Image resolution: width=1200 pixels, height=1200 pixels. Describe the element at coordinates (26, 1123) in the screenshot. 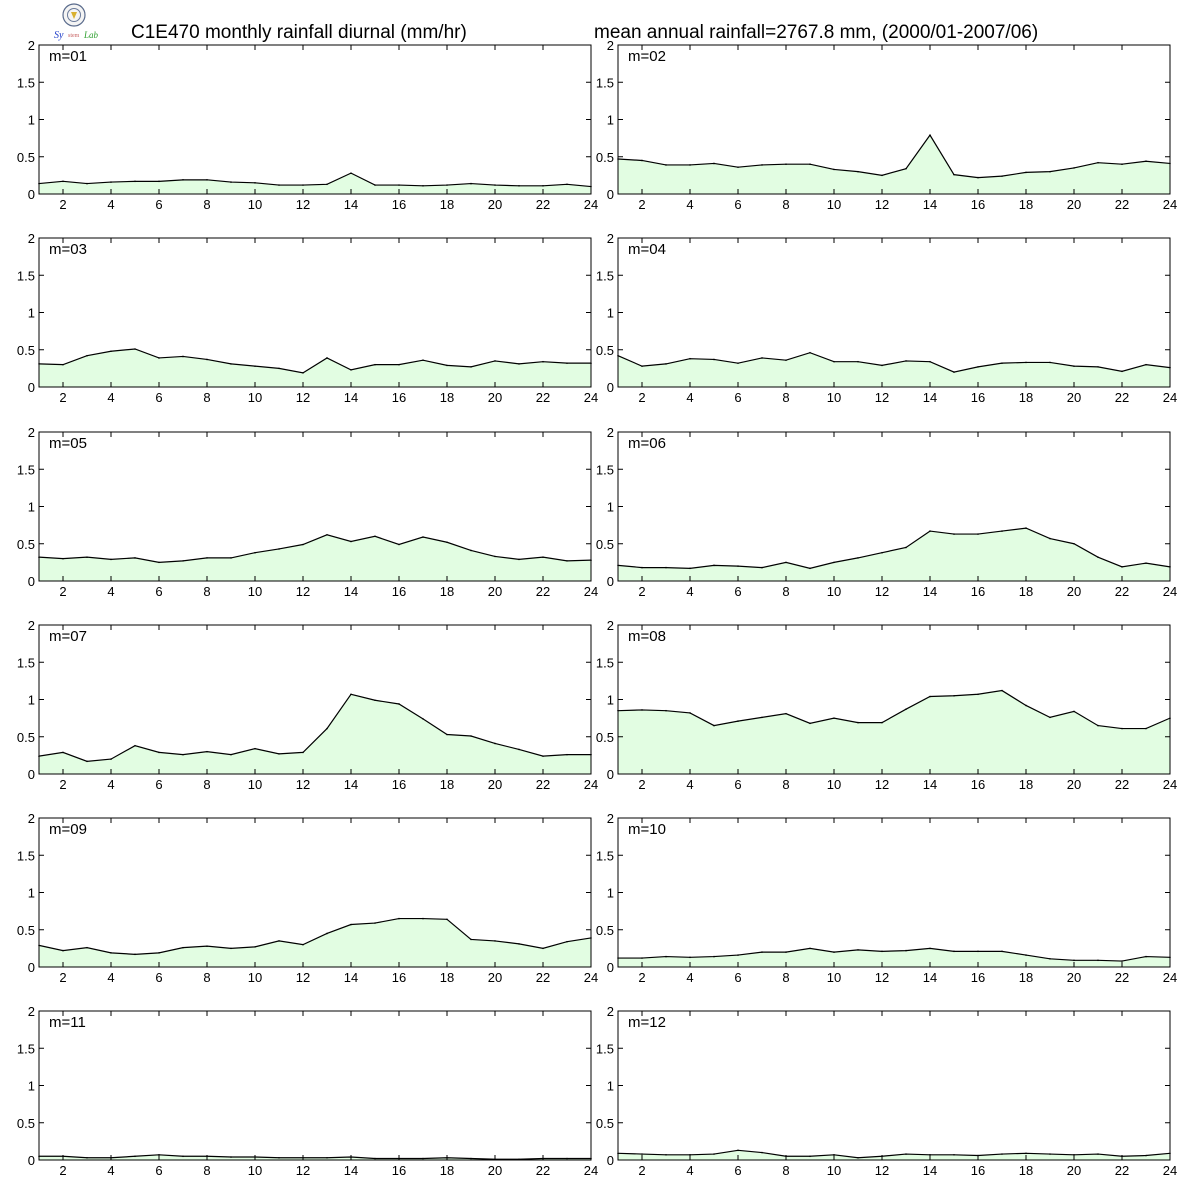

I see `y-tick-label: 0.5` at that location.